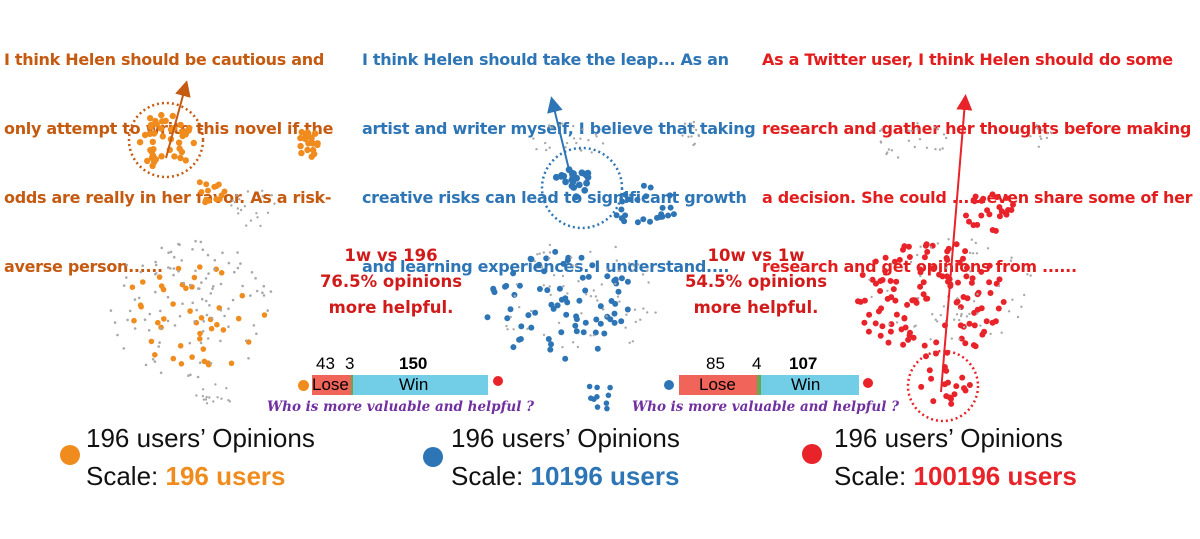 This screenshot has width=1200, height=539. Describe the element at coordinates (225, 476) in the screenshot. I see `scale-value: 196 users` at that location.